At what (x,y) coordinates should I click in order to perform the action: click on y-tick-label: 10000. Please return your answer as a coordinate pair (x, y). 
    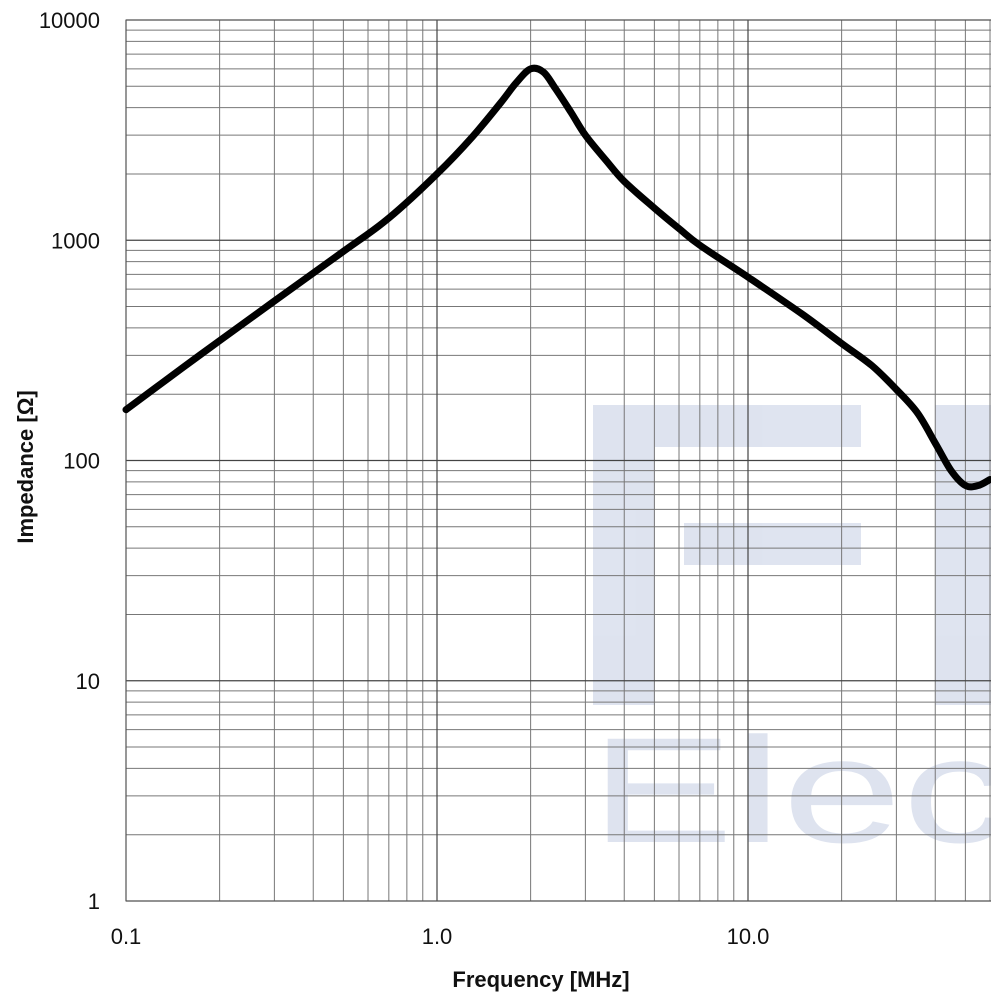
    Looking at the image, I should click on (69, 20).